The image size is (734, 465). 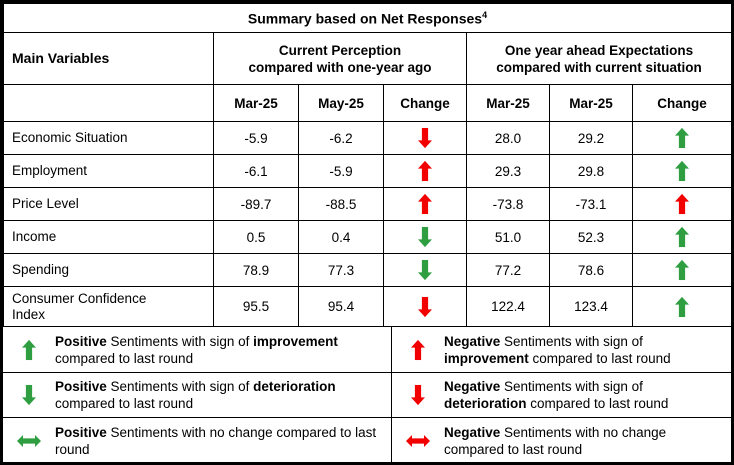 What do you see at coordinates (256, 270) in the screenshot?
I see `value-cell: 78.9` at bounding box center [256, 270].